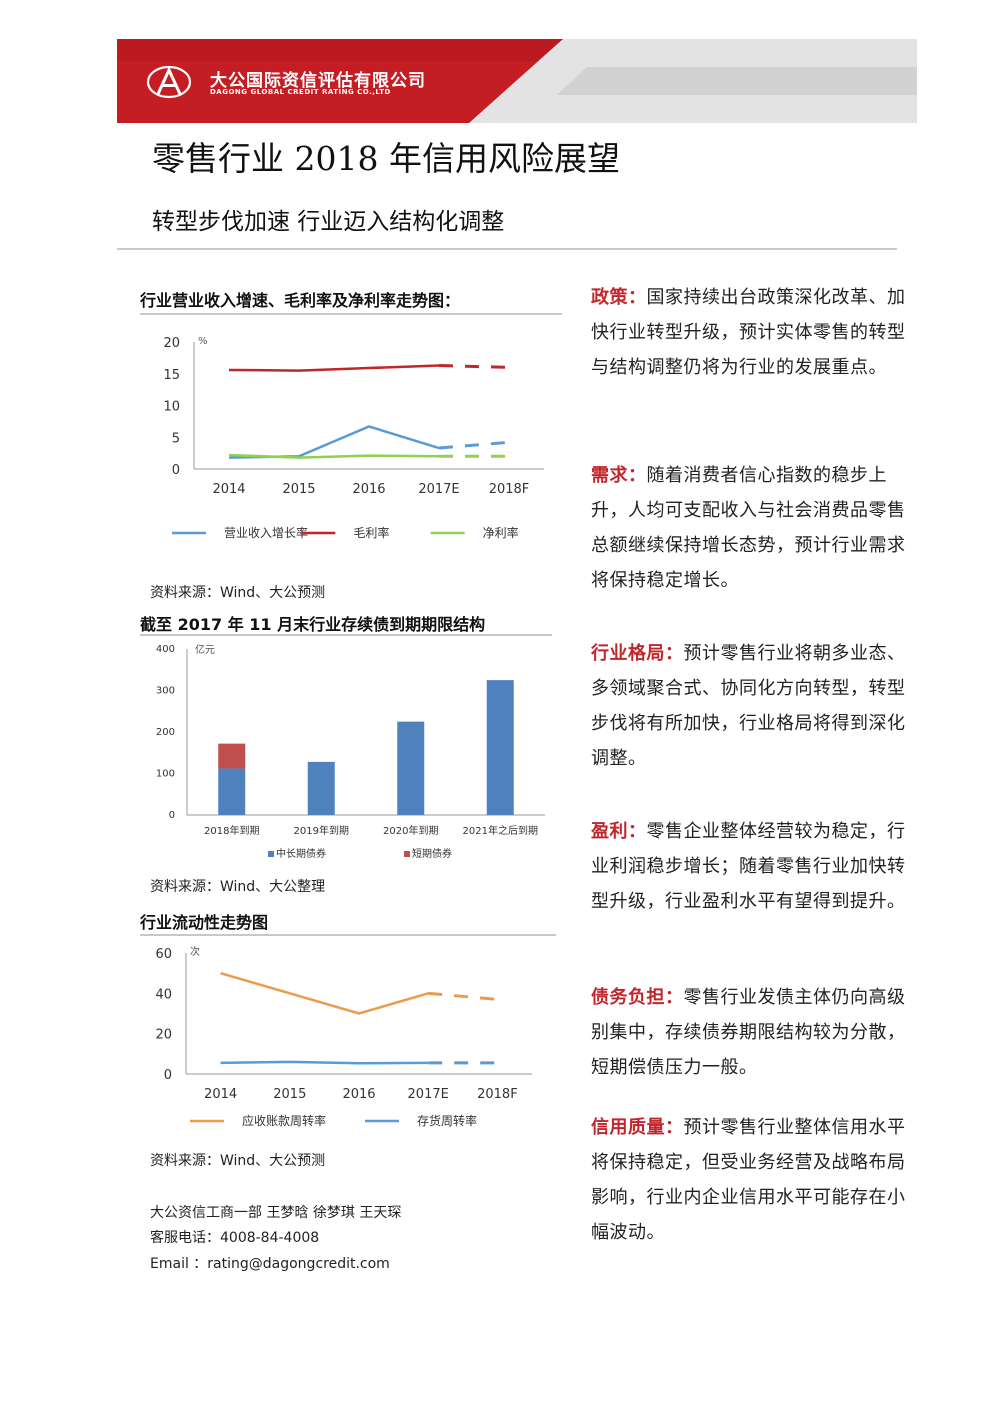  What do you see at coordinates (301, 853) in the screenshot?
I see `legend-label: 中长期债券` at bounding box center [301, 853].